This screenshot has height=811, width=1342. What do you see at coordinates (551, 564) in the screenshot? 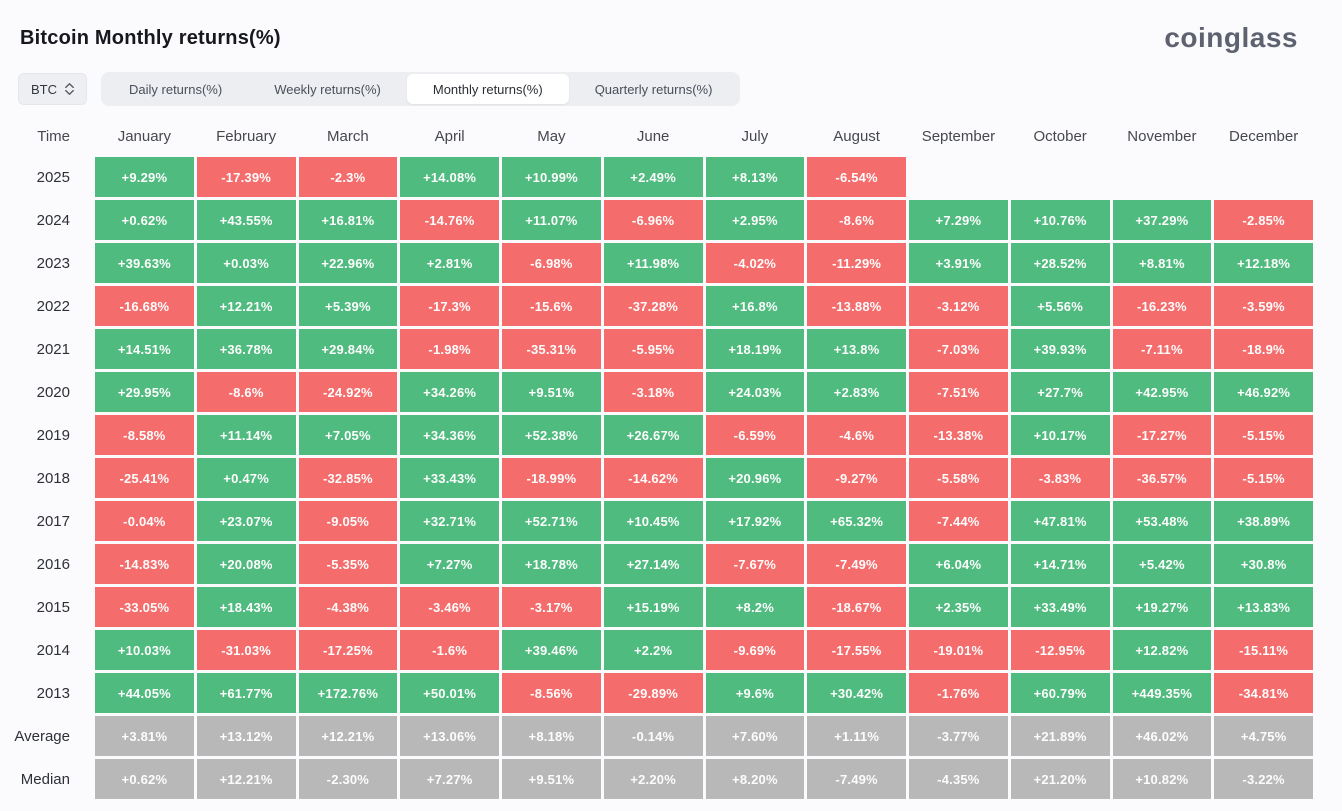
I see `return-cell: +18.78%` at bounding box center [551, 564].